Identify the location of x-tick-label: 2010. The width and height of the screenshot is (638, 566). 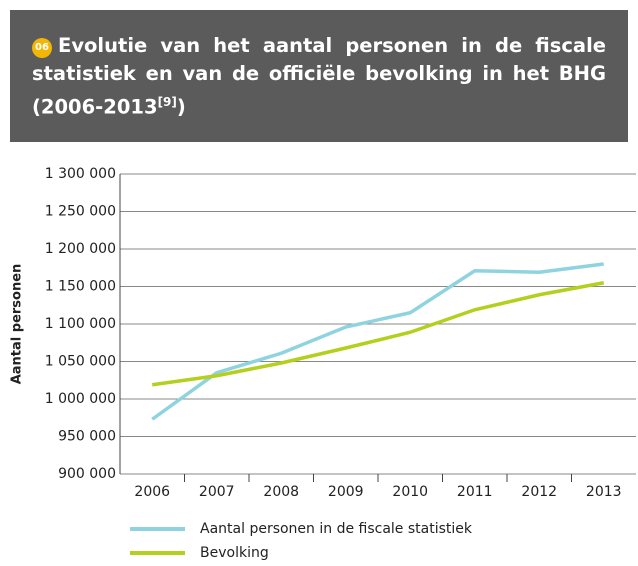
(410, 492).